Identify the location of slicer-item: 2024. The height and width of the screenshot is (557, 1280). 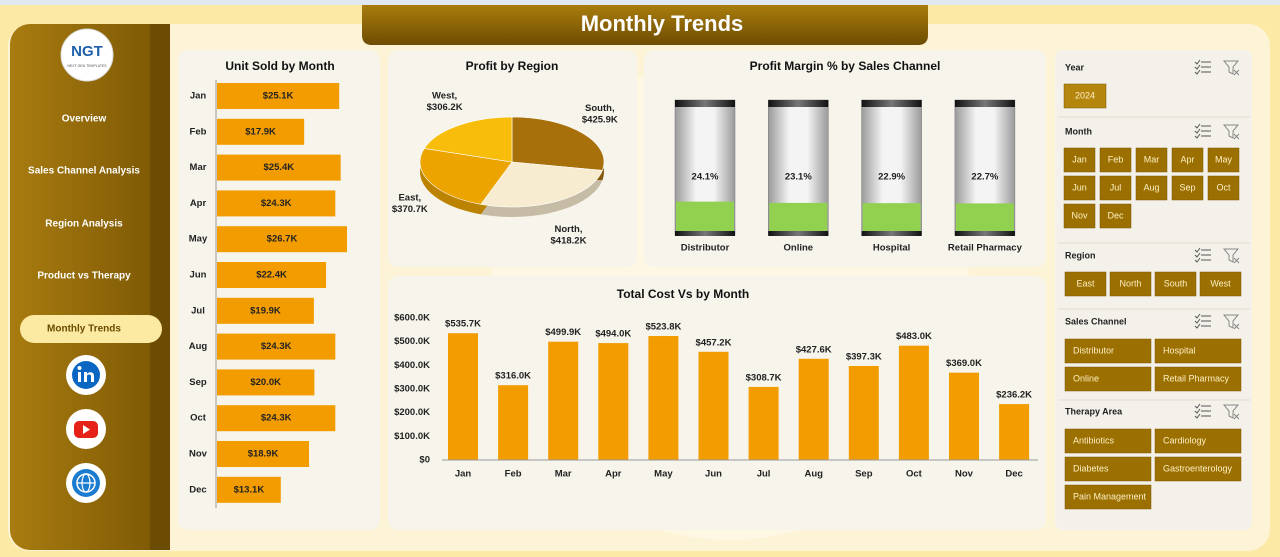
(1085, 95).